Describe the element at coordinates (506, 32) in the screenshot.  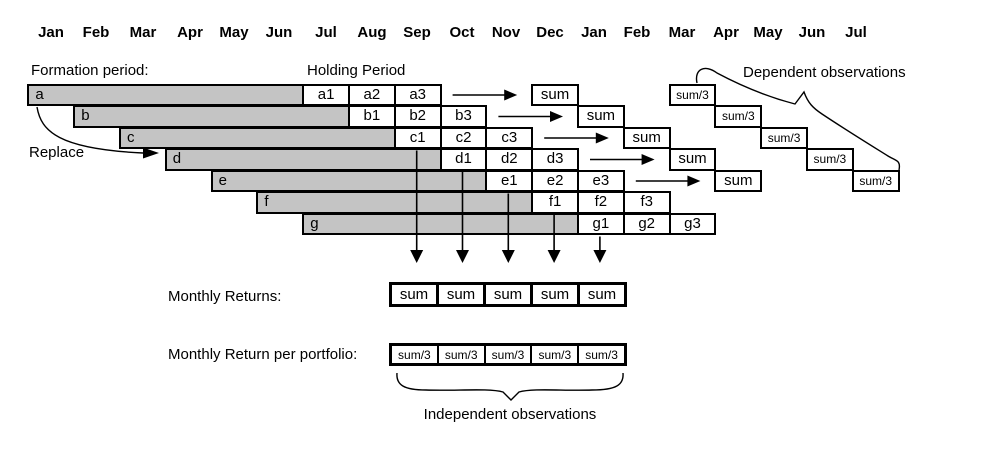
I see `month-label: Nov` at that location.